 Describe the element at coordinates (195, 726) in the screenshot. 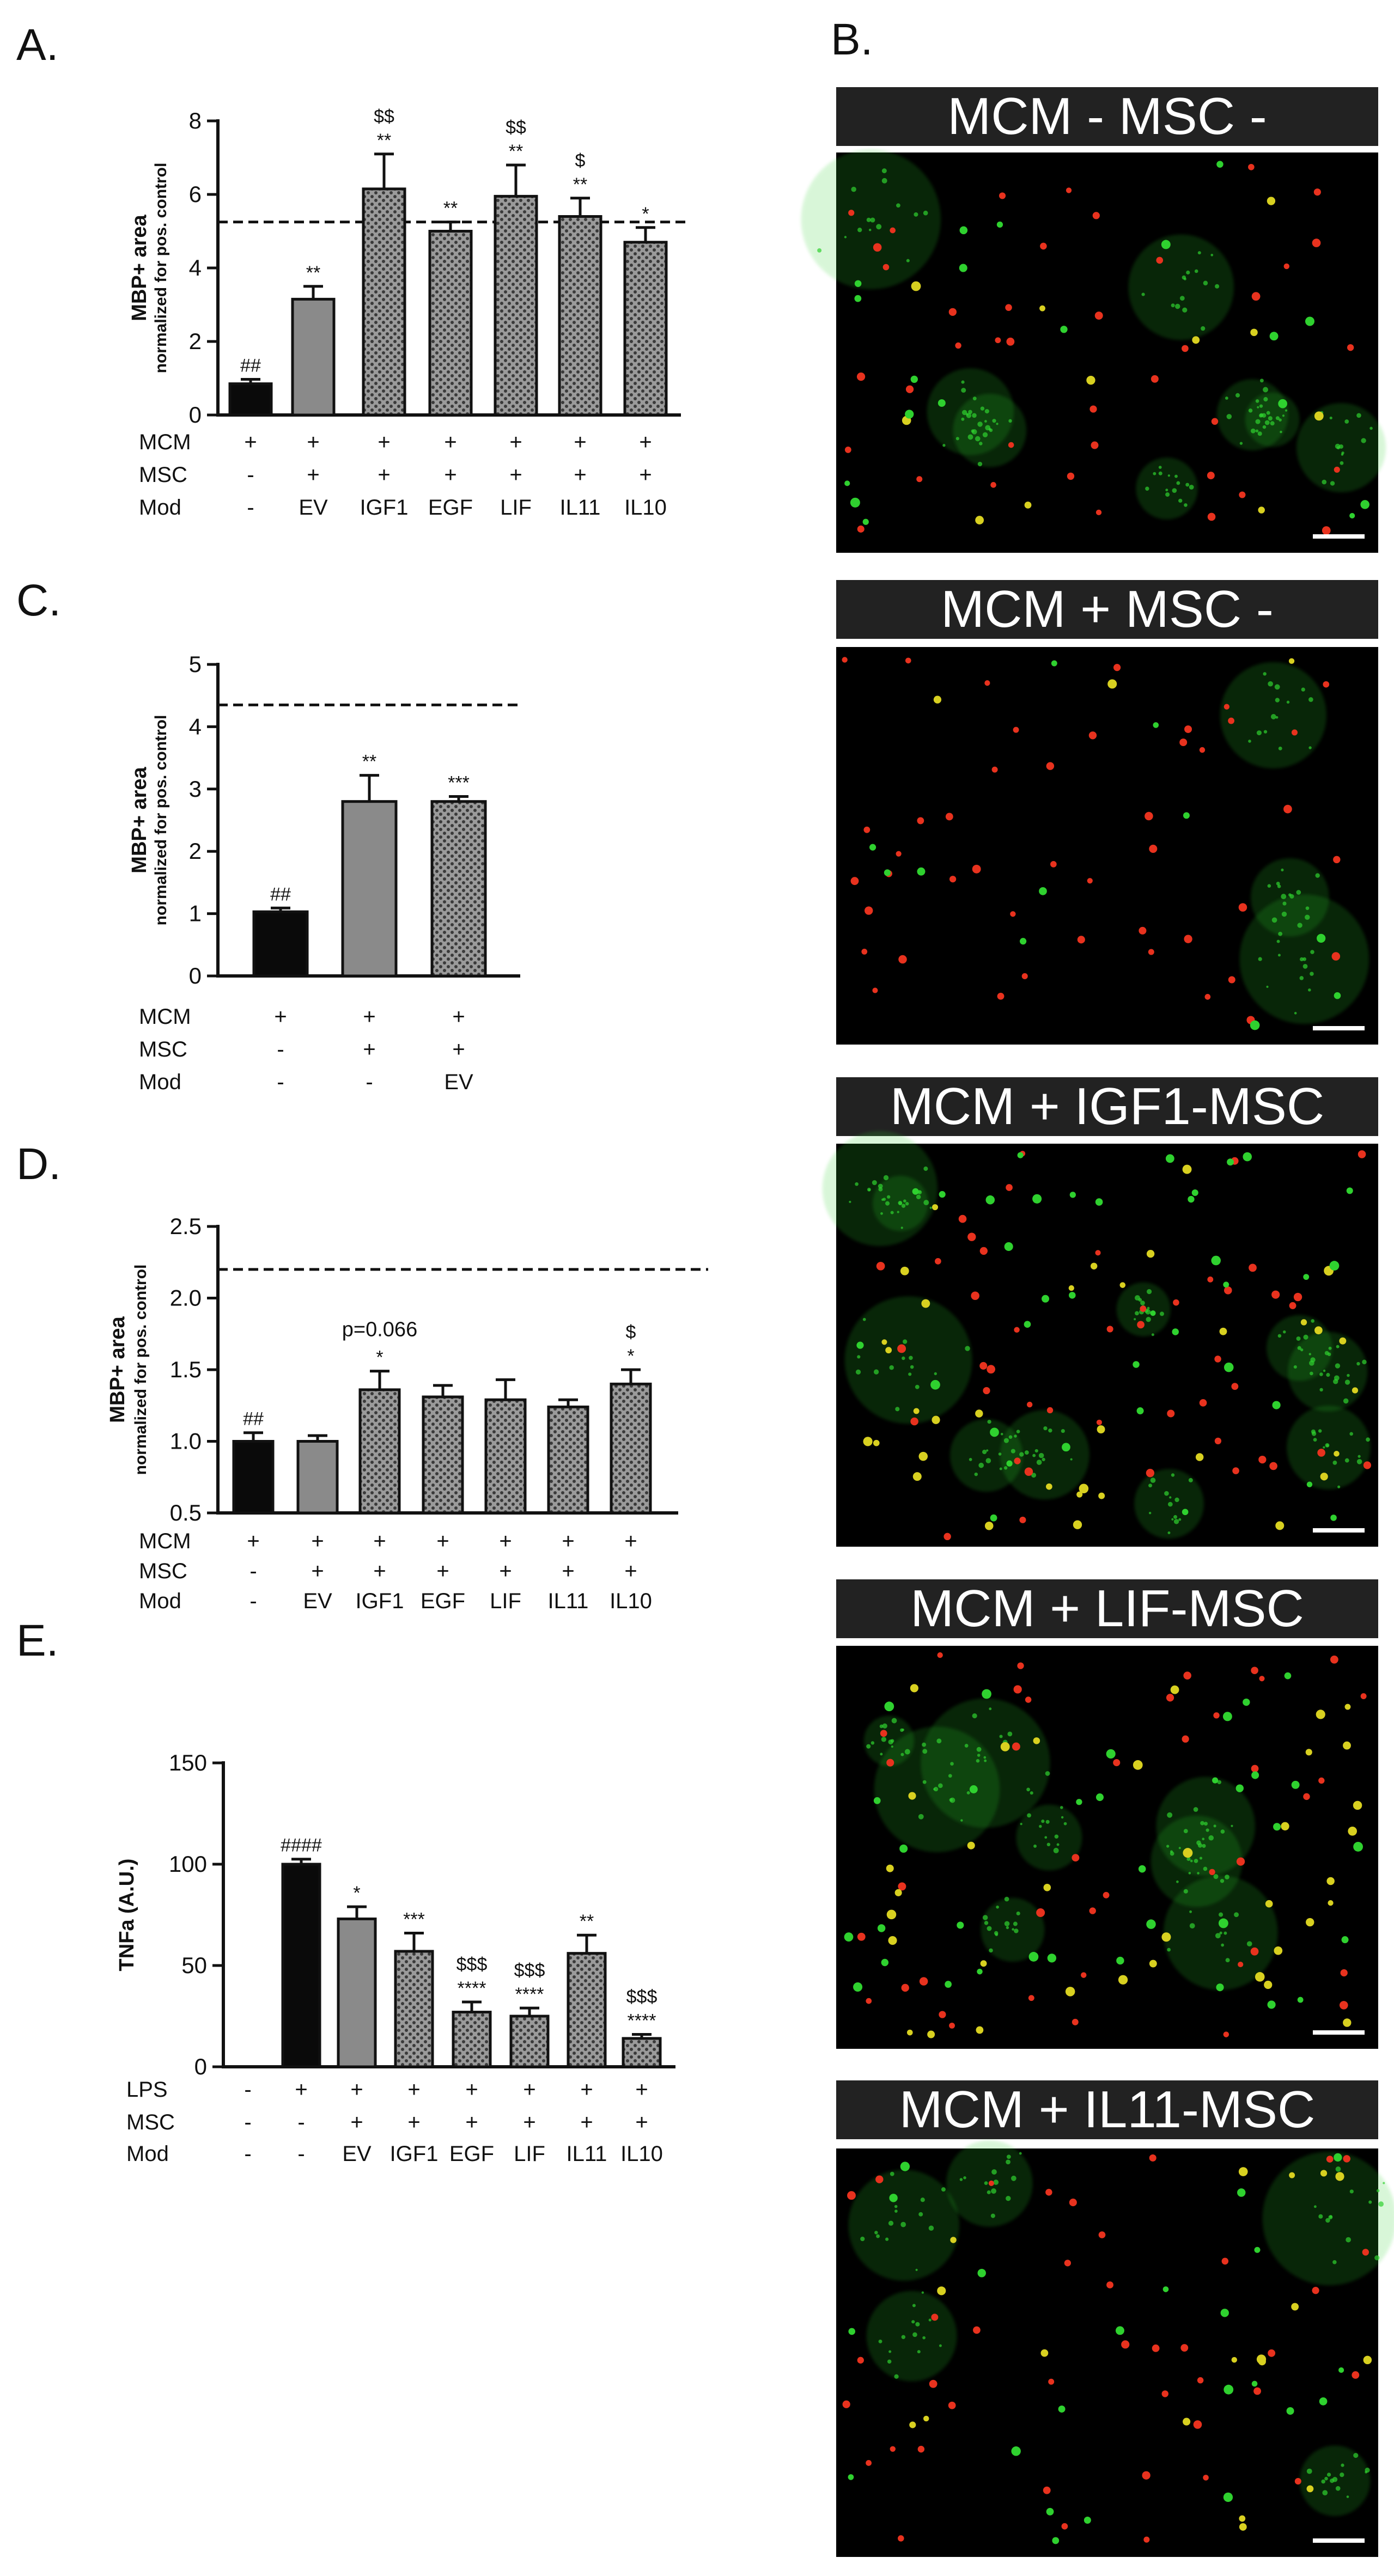

I see `y-tick-label: 4` at that location.